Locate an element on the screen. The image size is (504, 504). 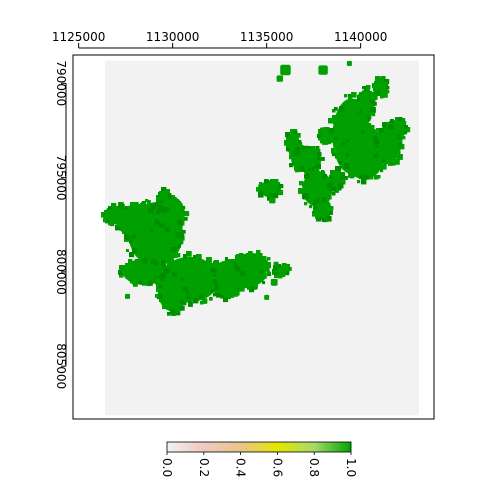
colorbar-frame is located at coordinates (259, 447).